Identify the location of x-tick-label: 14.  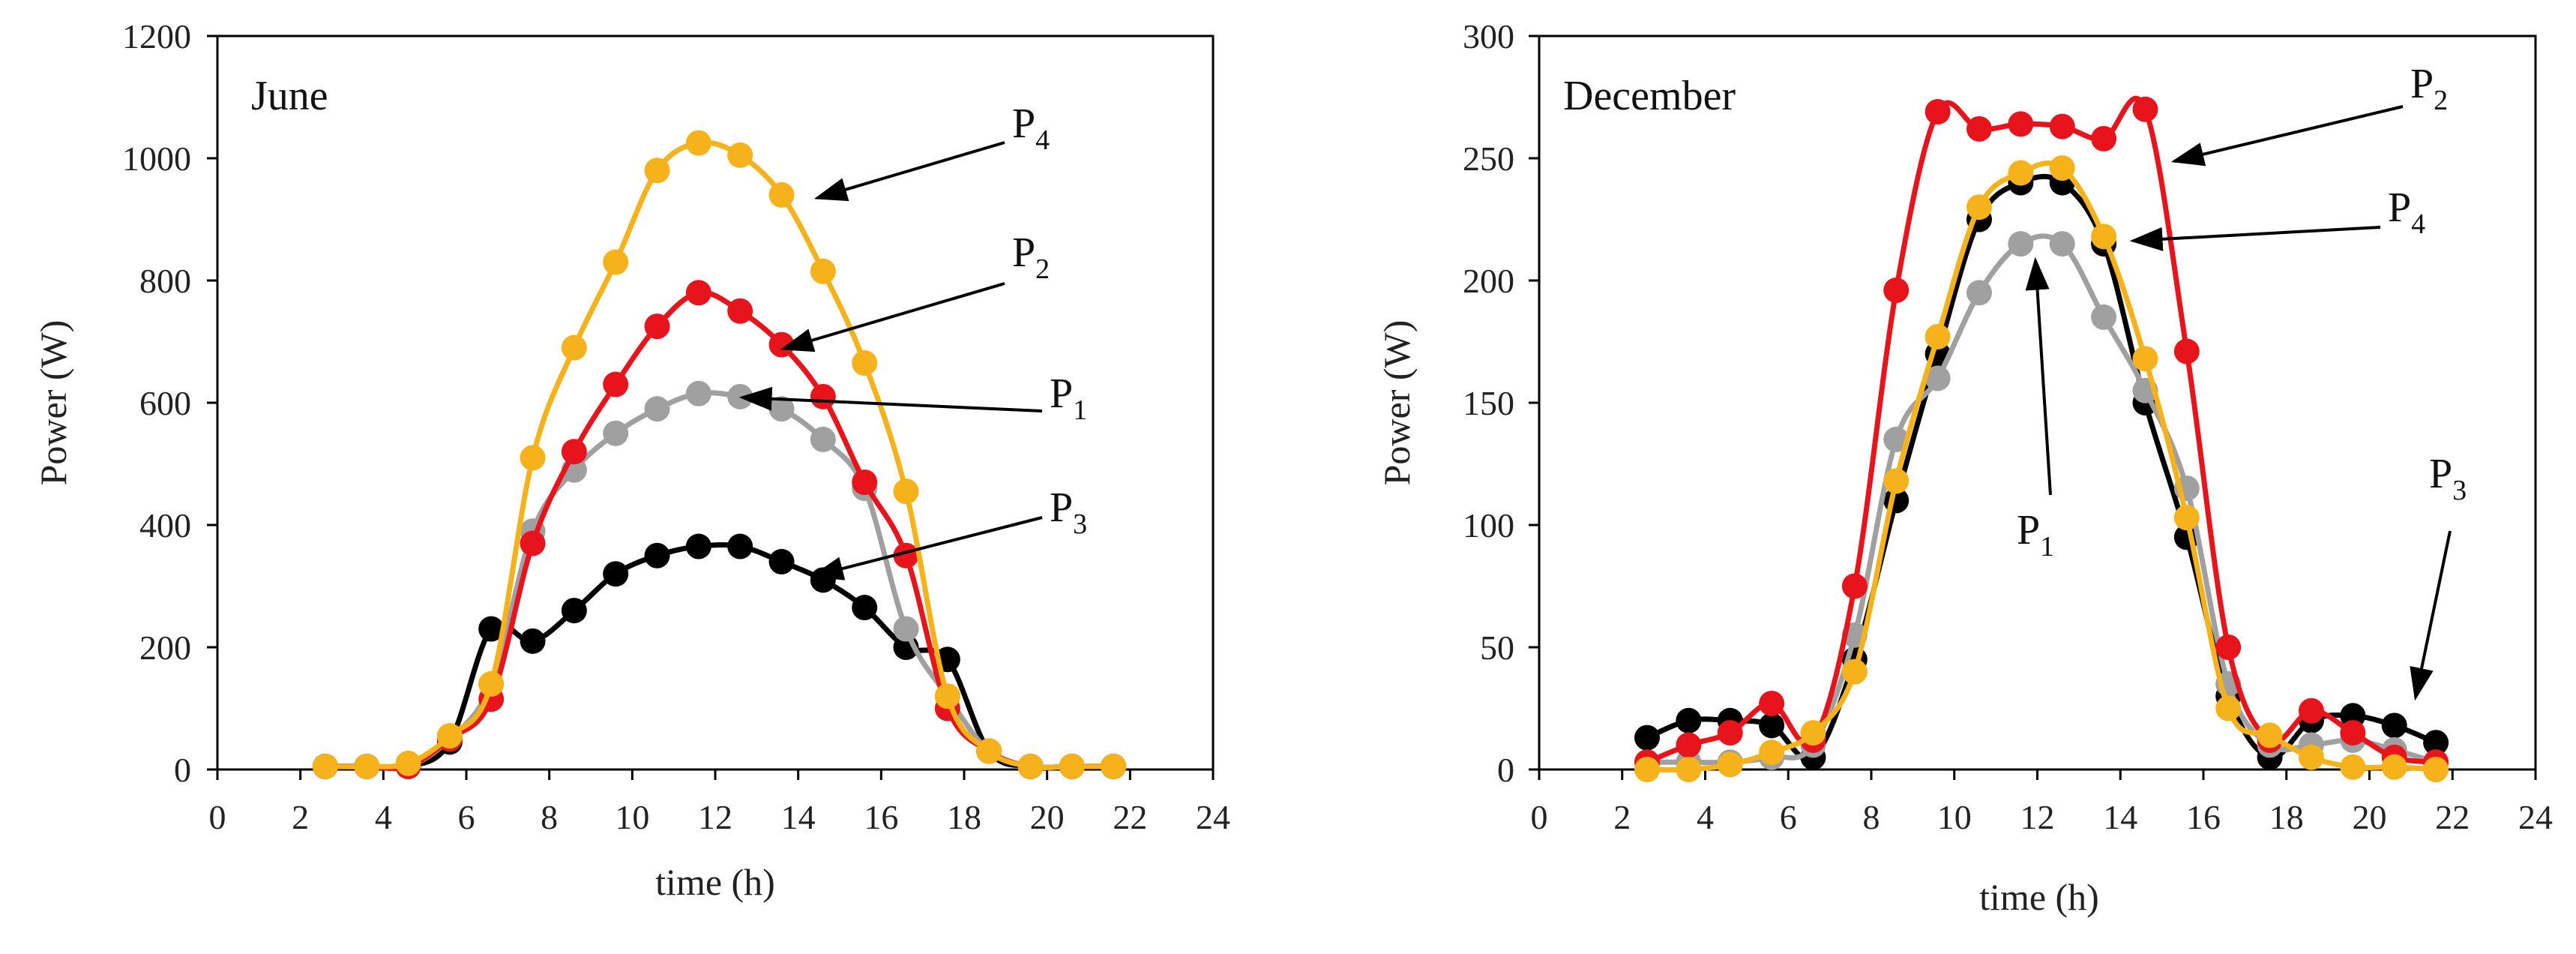
(2120, 817).